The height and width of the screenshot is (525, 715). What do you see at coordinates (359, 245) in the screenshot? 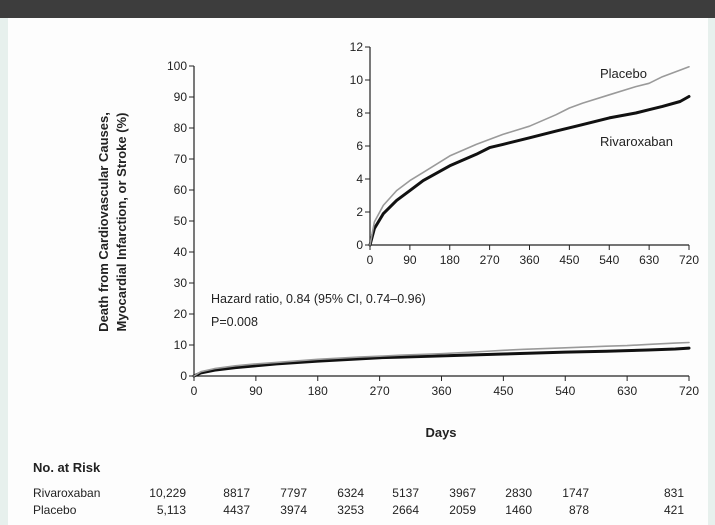
I see `inset-y-tick-label: 0` at bounding box center [359, 245].